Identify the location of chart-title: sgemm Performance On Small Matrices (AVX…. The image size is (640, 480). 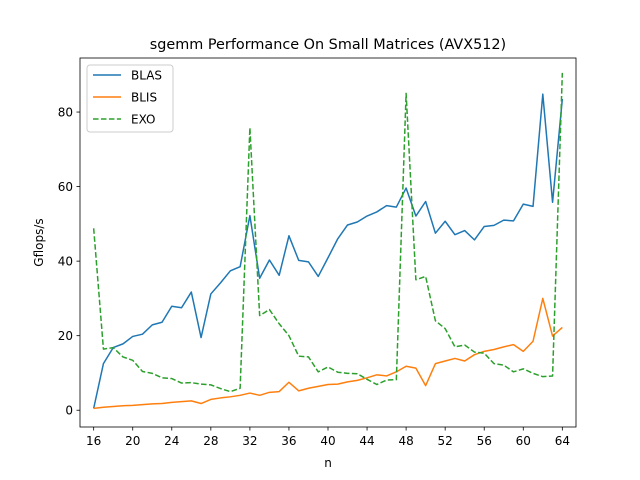
(328, 45).